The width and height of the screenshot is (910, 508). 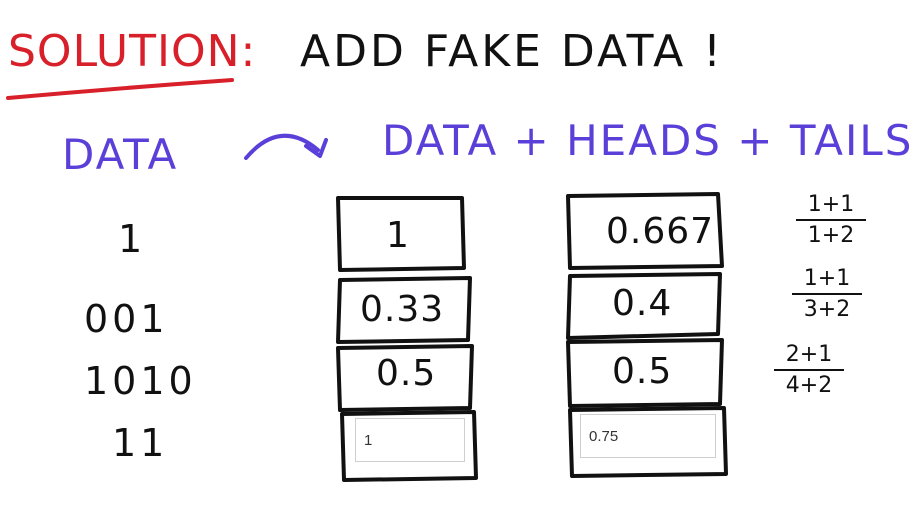 I want to click on mle-column-boxes, so click(x=407, y=339).